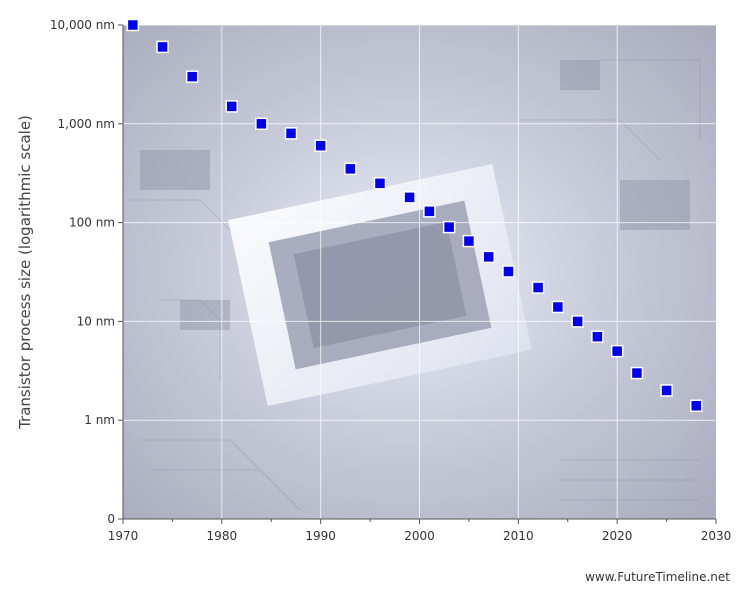  What do you see at coordinates (657, 577) in the screenshot?
I see `credit-text: www.FutureTimeline.net` at bounding box center [657, 577].